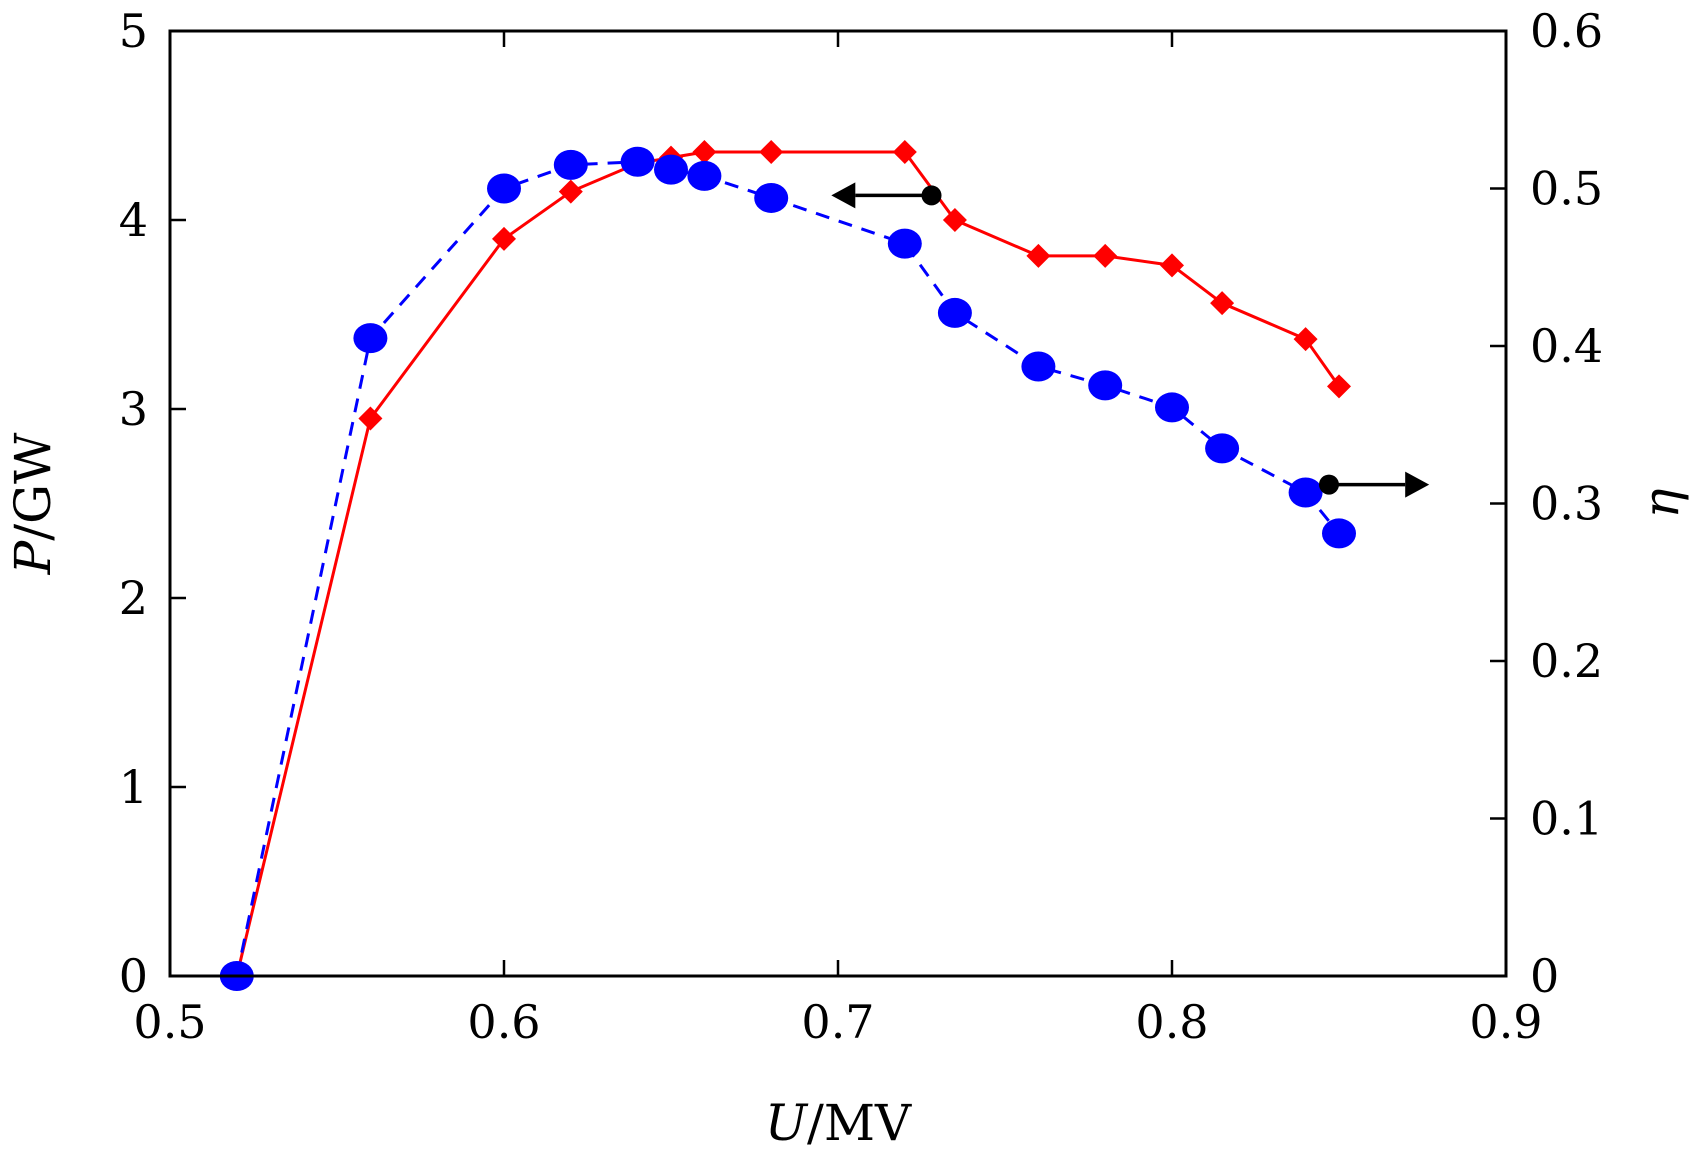 This screenshot has width=1705, height=1159. Describe the element at coordinates (133, 598) in the screenshot. I see `y-left-tick-label: 2` at that location.